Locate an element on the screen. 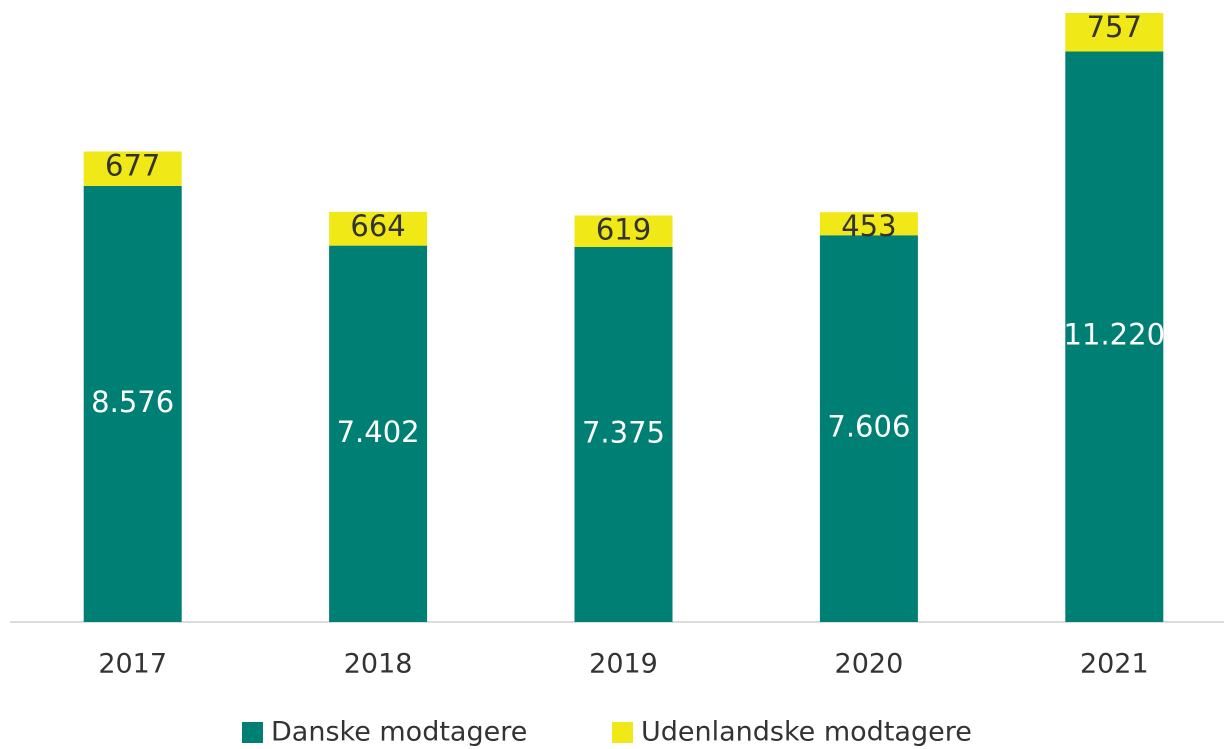 This screenshot has width=1224, height=749. data-label: 7.606 is located at coordinates (868, 427).